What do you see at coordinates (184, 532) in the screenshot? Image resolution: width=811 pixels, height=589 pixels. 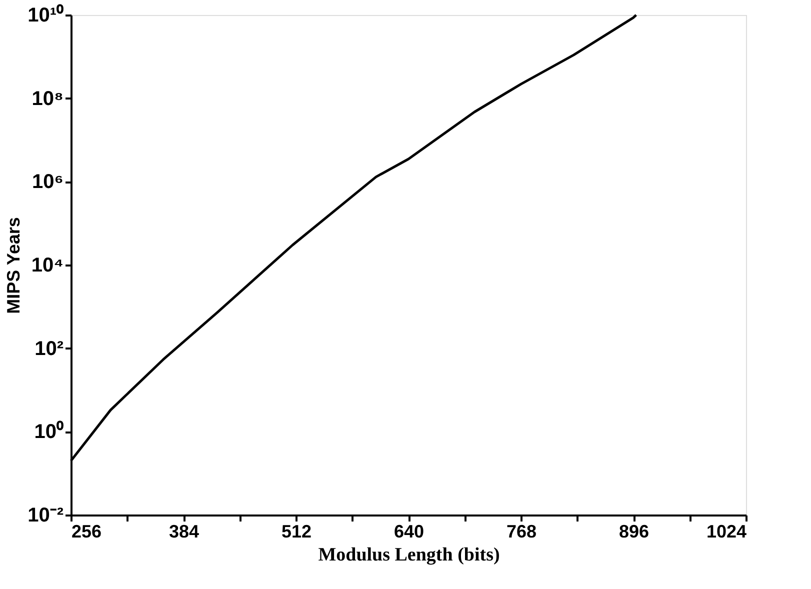 I see `x-tick-label: 384` at bounding box center [184, 532].